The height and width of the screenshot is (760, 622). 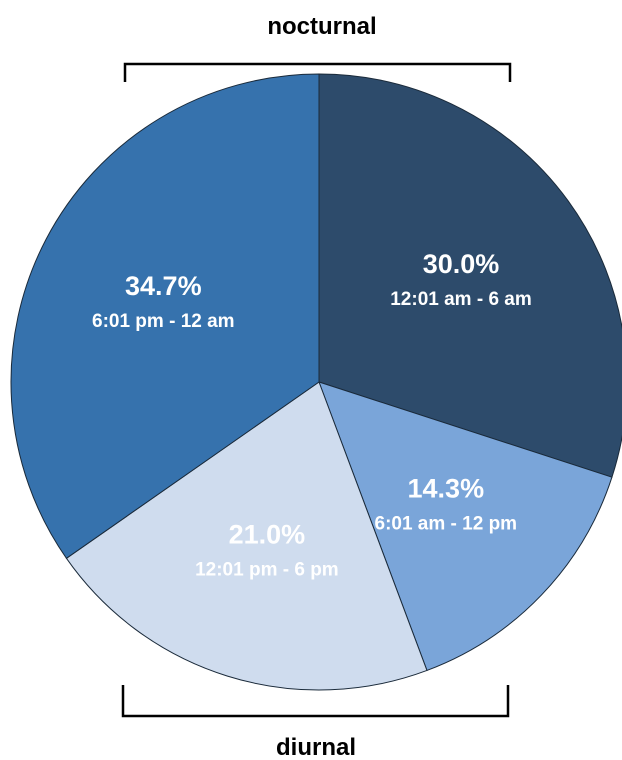 What do you see at coordinates (446, 523) in the screenshot?
I see `slice-time-range-label: 6:01 am - 12 pm` at bounding box center [446, 523].